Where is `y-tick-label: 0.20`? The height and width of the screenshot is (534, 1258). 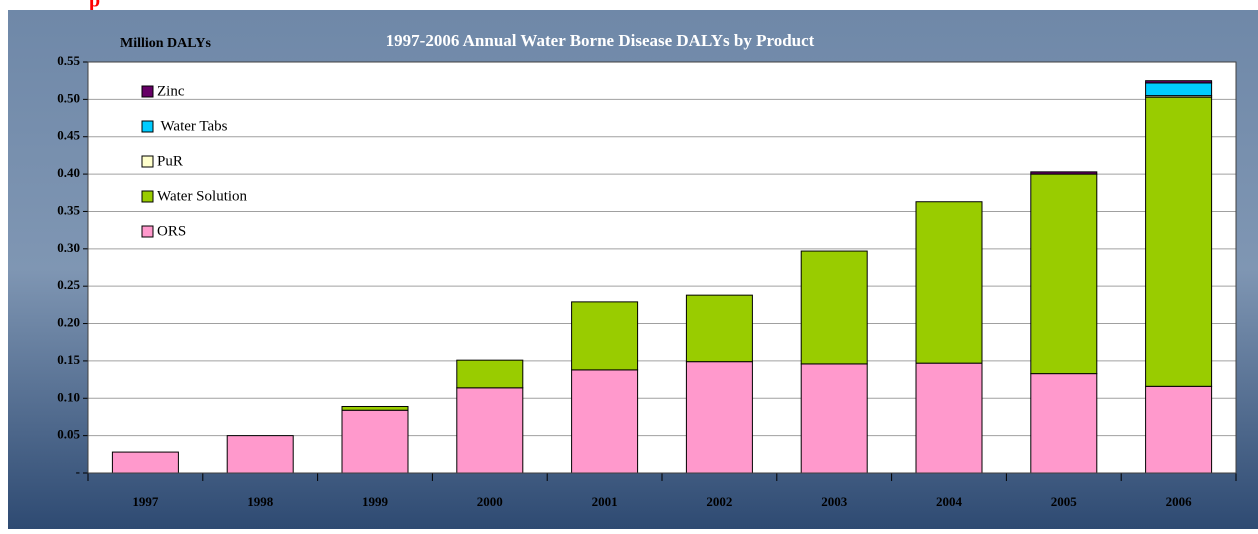 y-tick-label: 0.20 is located at coordinates (68, 322).